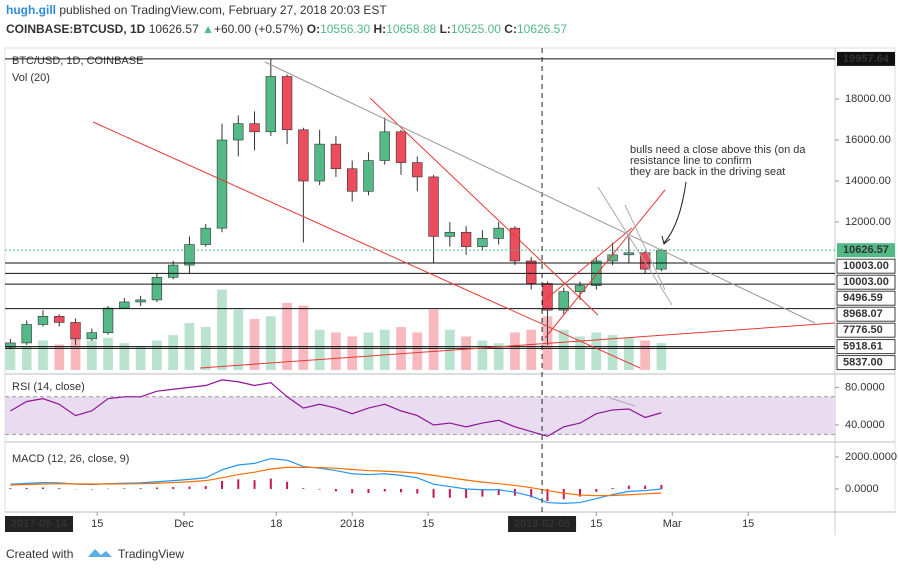  What do you see at coordinates (184, 524) in the screenshot?
I see `x-tick-label: Dec` at bounding box center [184, 524].